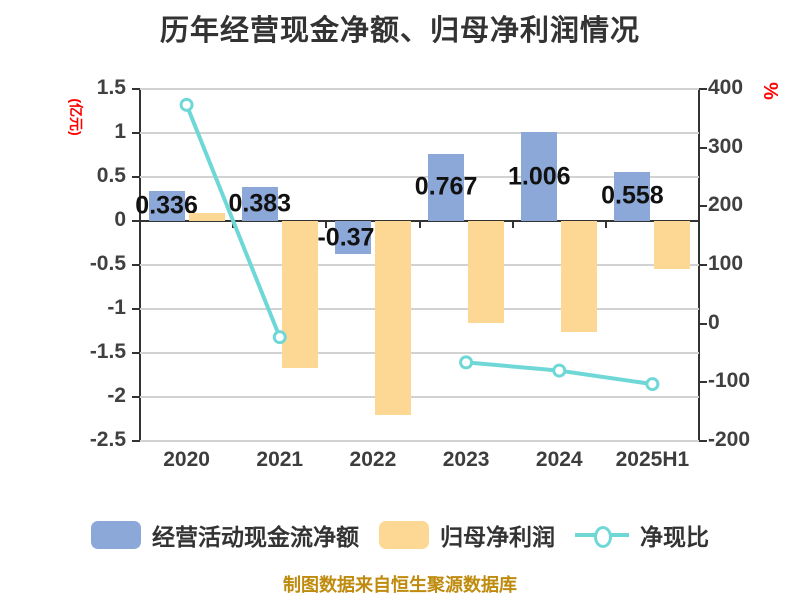  Describe the element at coordinates (233, 221) in the screenshot. I see `line-segment` at that location.